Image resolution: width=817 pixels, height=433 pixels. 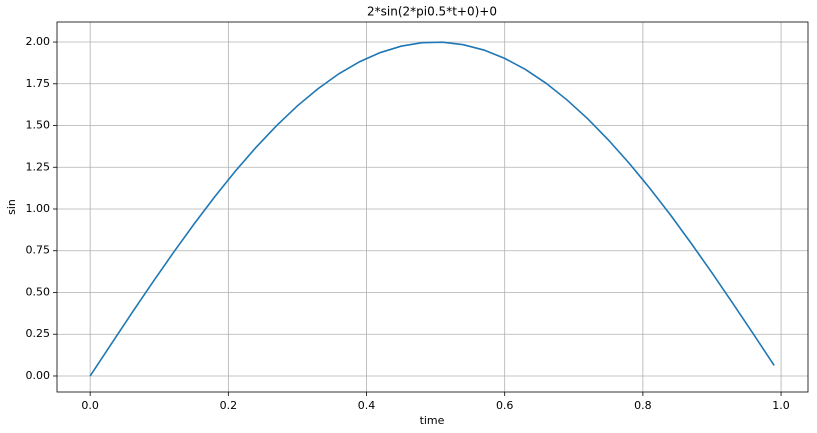 I want to click on y-axis-label: sin, so click(x=11, y=207).